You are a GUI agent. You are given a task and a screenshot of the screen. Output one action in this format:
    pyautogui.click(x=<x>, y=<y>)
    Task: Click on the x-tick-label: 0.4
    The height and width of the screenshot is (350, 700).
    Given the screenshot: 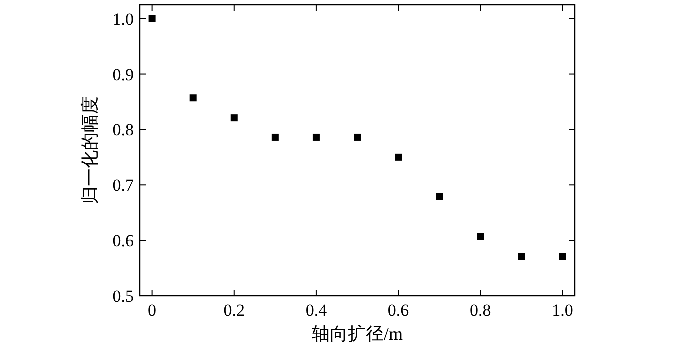 What is the action you would take?
    pyautogui.click(x=317, y=310)
    